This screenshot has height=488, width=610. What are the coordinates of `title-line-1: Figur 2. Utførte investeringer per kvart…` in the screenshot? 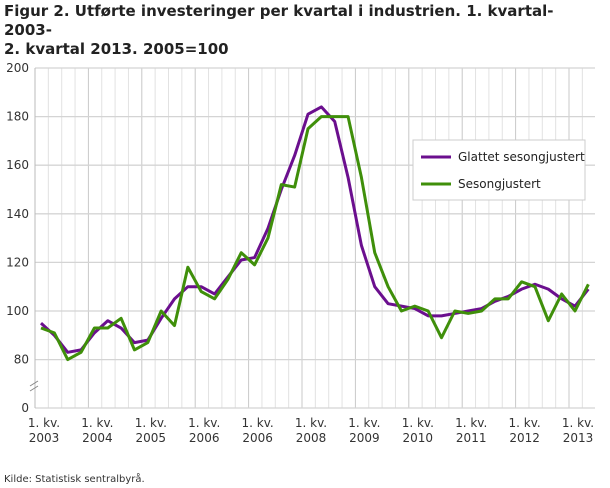 It's located at (279, 20).